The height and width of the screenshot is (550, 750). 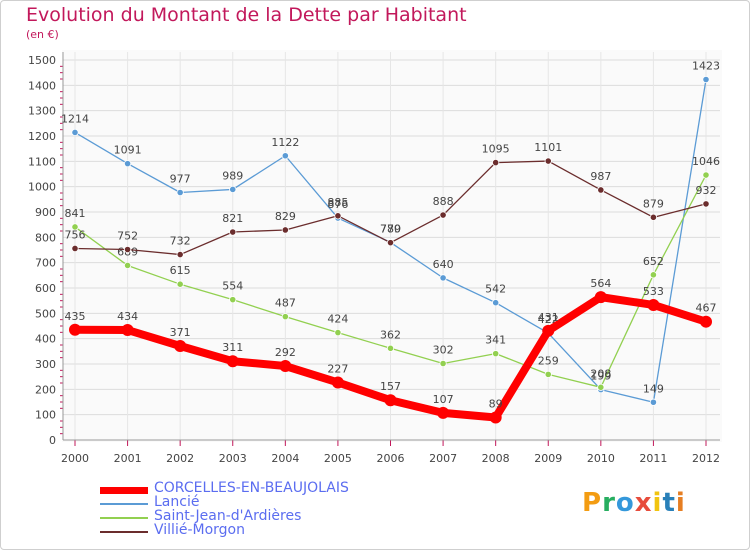 What do you see at coordinates (653, 261) in the screenshot?
I see `data-label: 652` at bounding box center [653, 261].